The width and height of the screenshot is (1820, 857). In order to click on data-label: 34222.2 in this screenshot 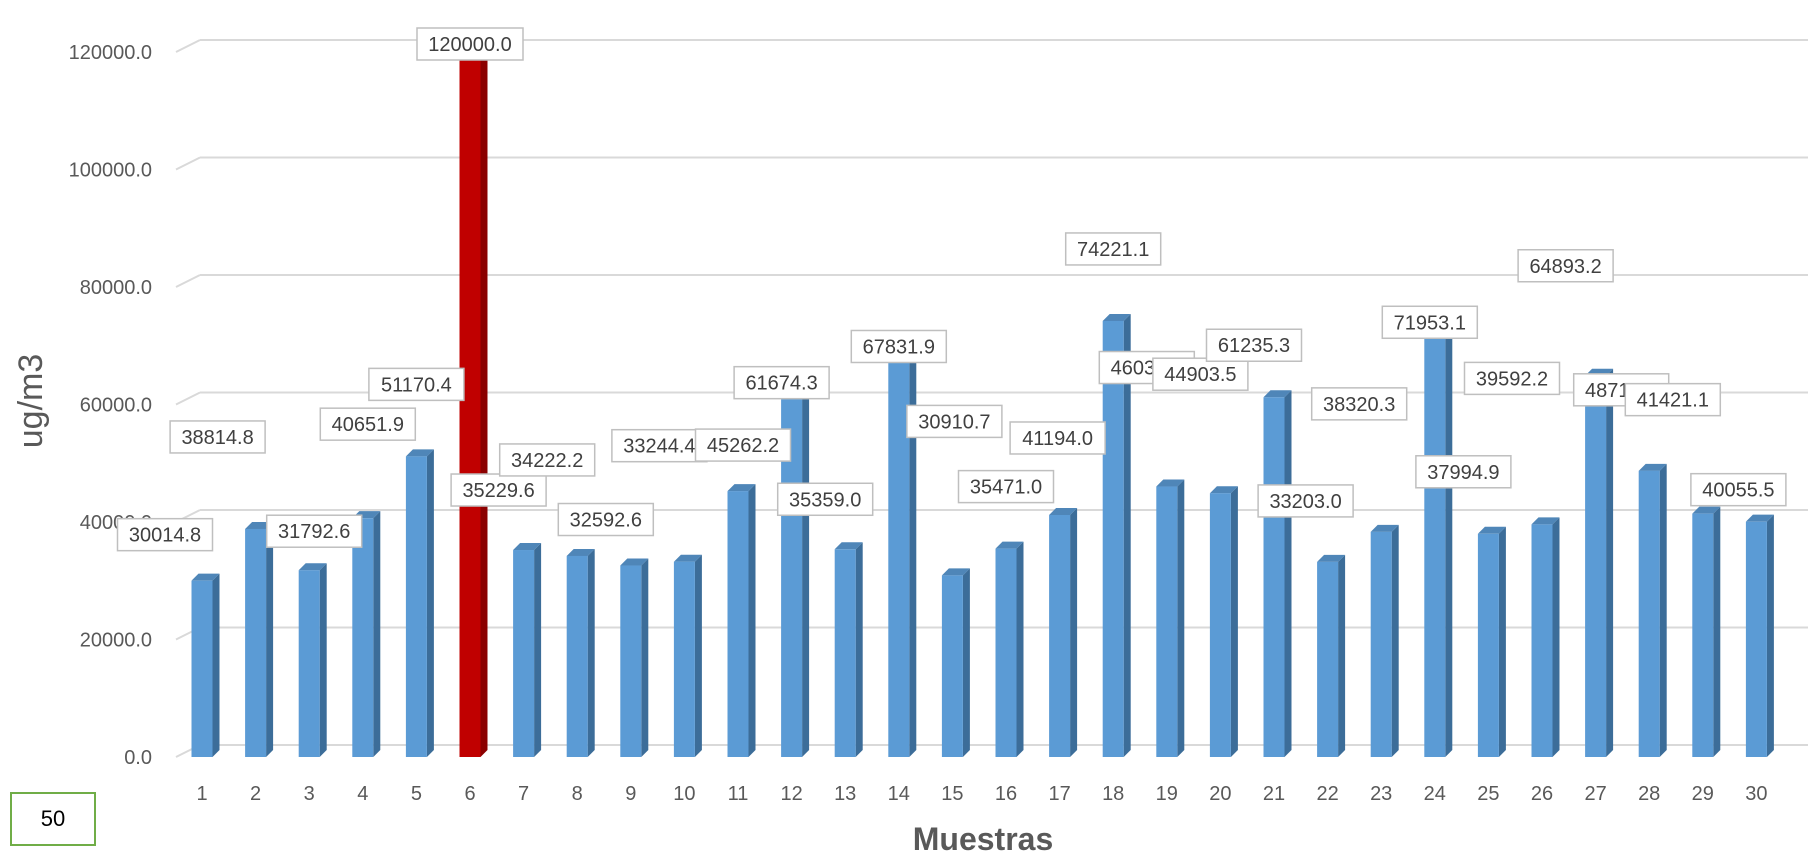, I will do `click(547, 460)`.